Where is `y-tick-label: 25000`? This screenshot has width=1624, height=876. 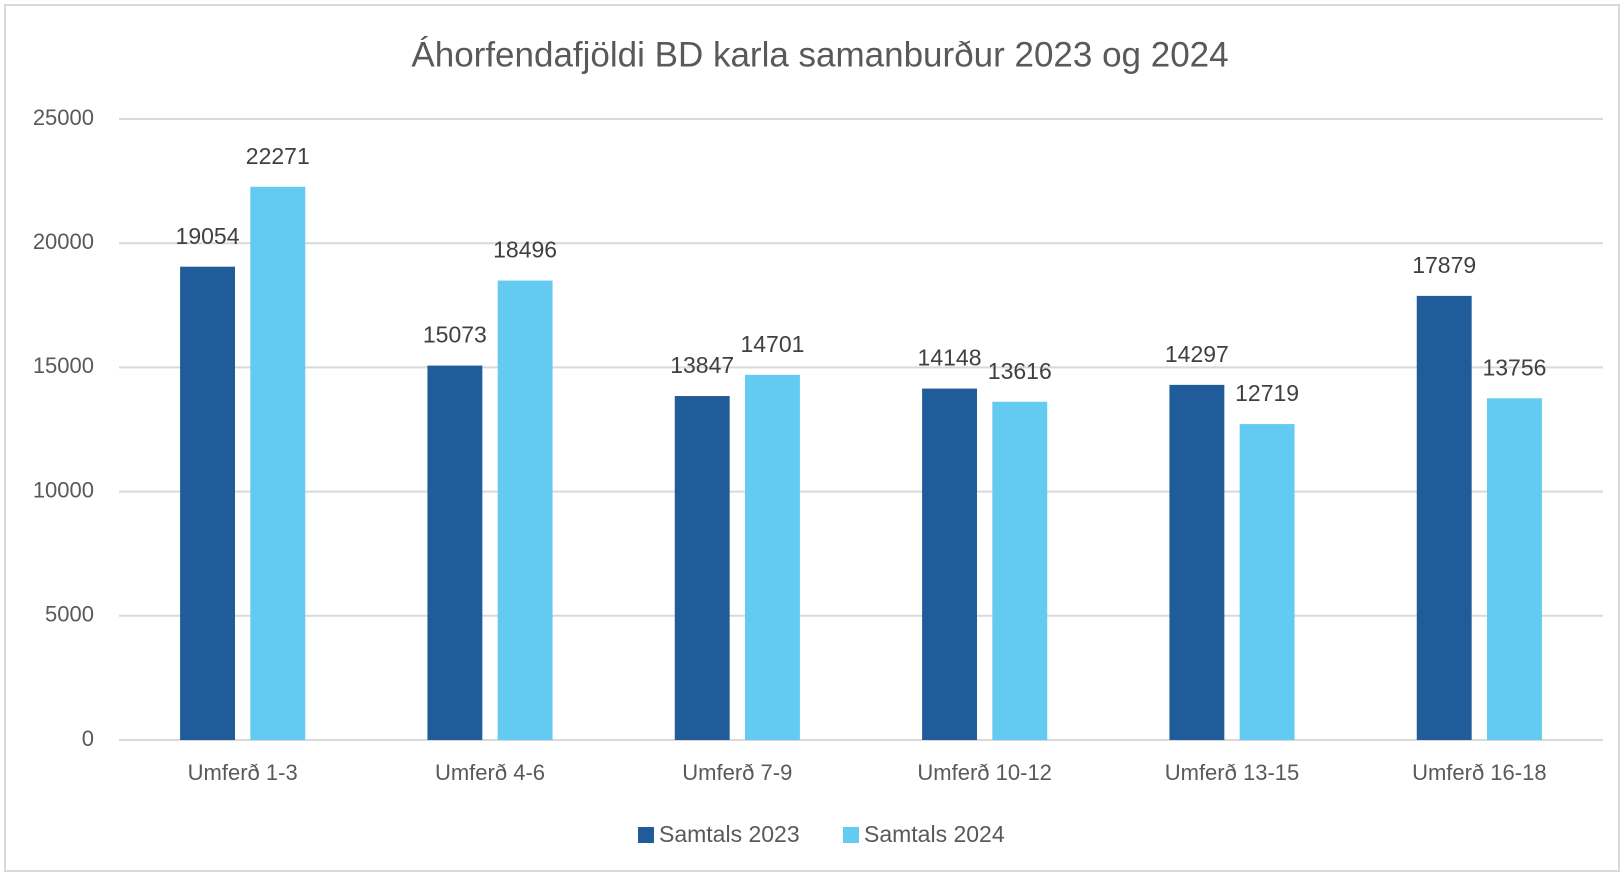 y-tick-label: 25000 is located at coordinates (63, 117).